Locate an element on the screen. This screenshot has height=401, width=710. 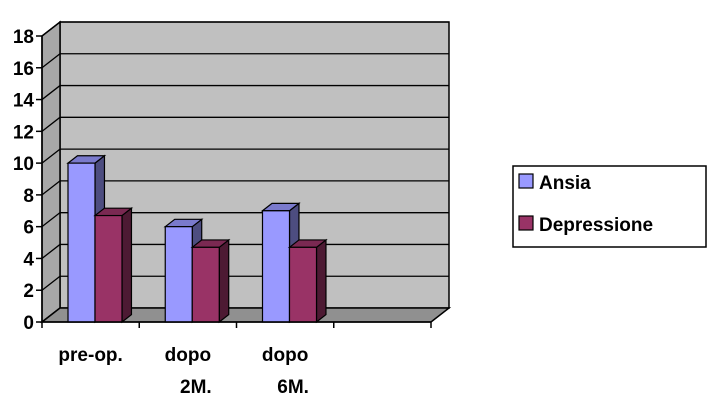
y-tick-label: 16 is located at coordinates (23, 69).